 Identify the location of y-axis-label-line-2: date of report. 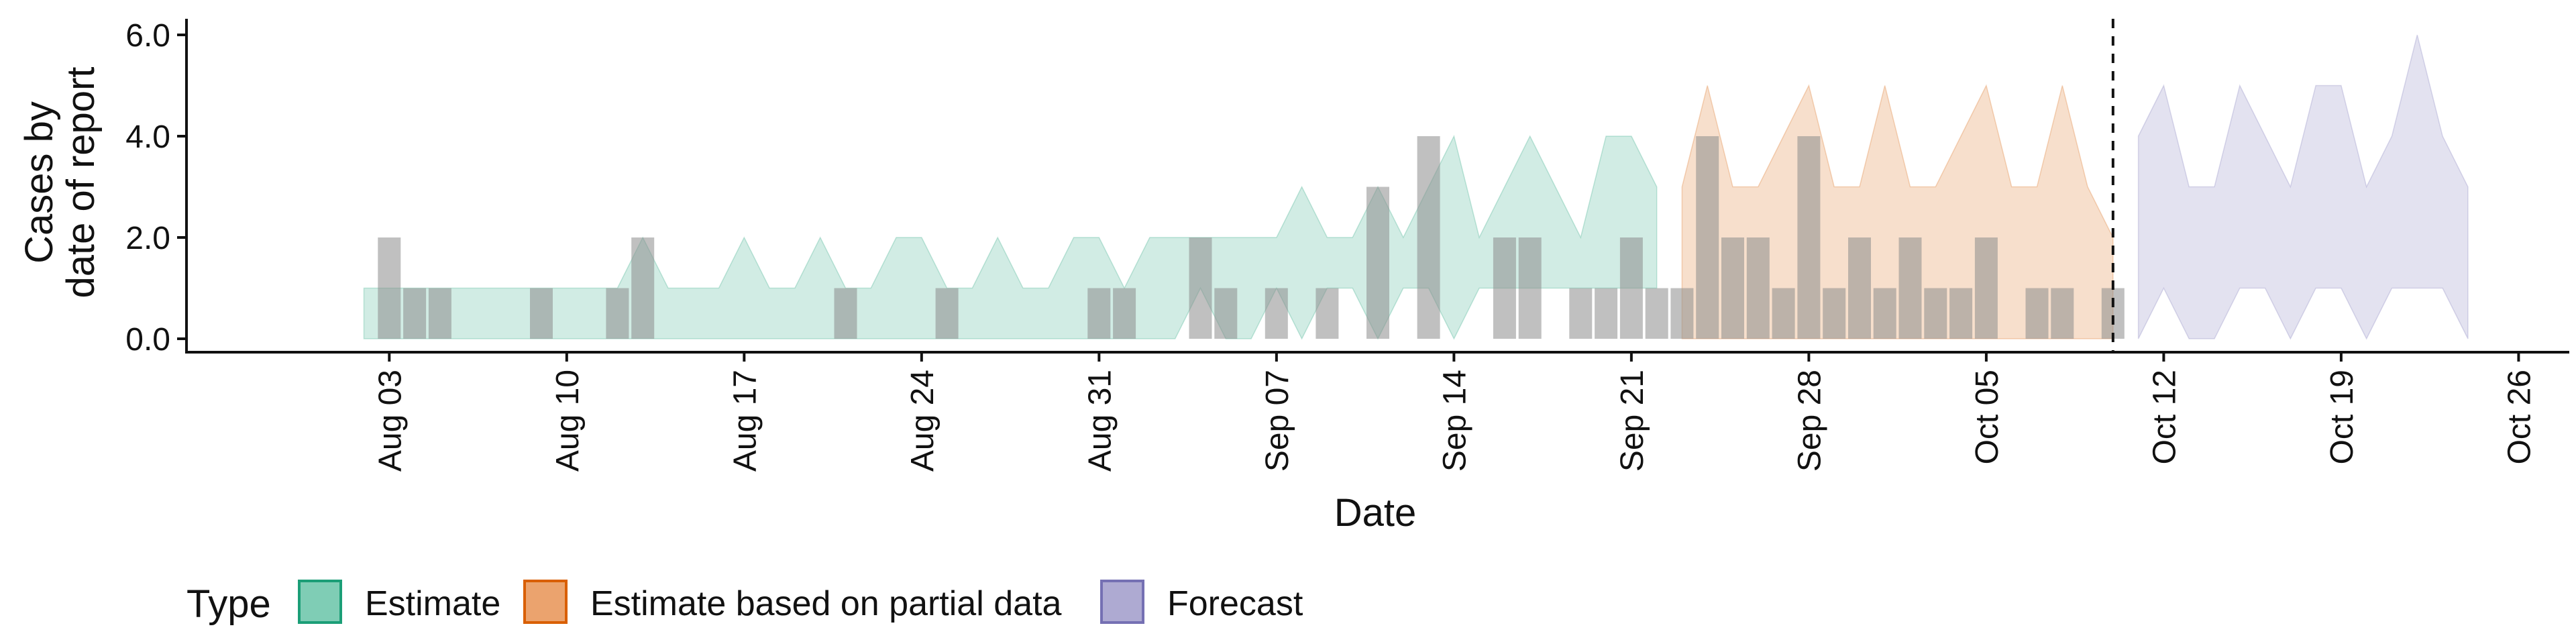
(81, 183).